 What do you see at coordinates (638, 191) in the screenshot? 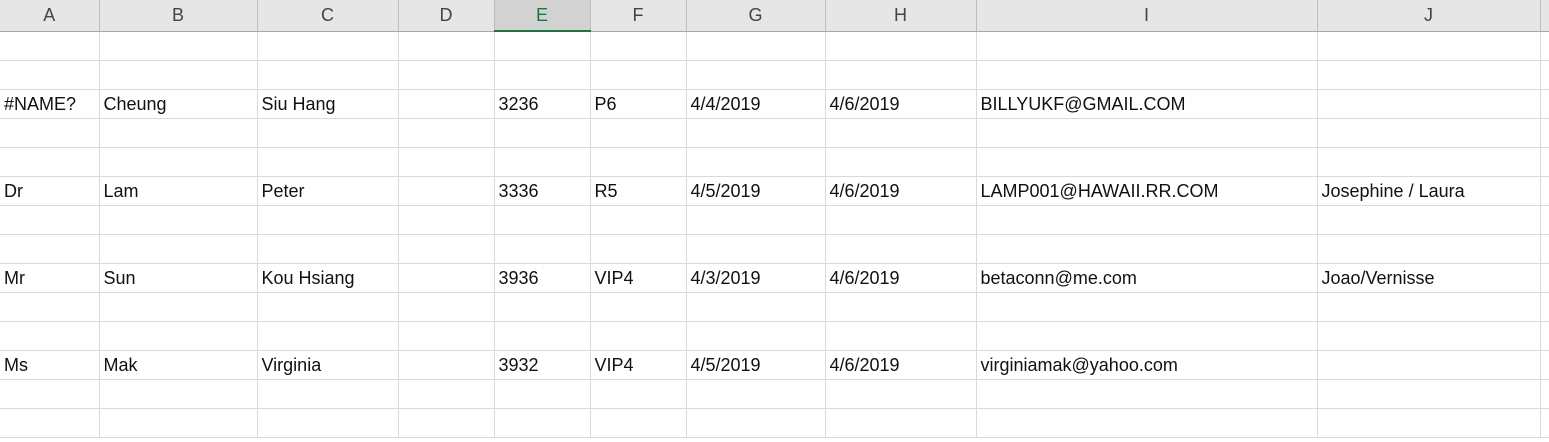
I see `cell-f: R5` at bounding box center [638, 191].